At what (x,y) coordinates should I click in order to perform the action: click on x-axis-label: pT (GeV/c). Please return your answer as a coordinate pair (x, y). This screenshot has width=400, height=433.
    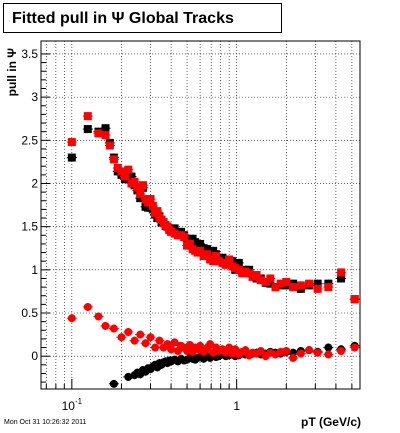
    Looking at the image, I should click on (331, 422).